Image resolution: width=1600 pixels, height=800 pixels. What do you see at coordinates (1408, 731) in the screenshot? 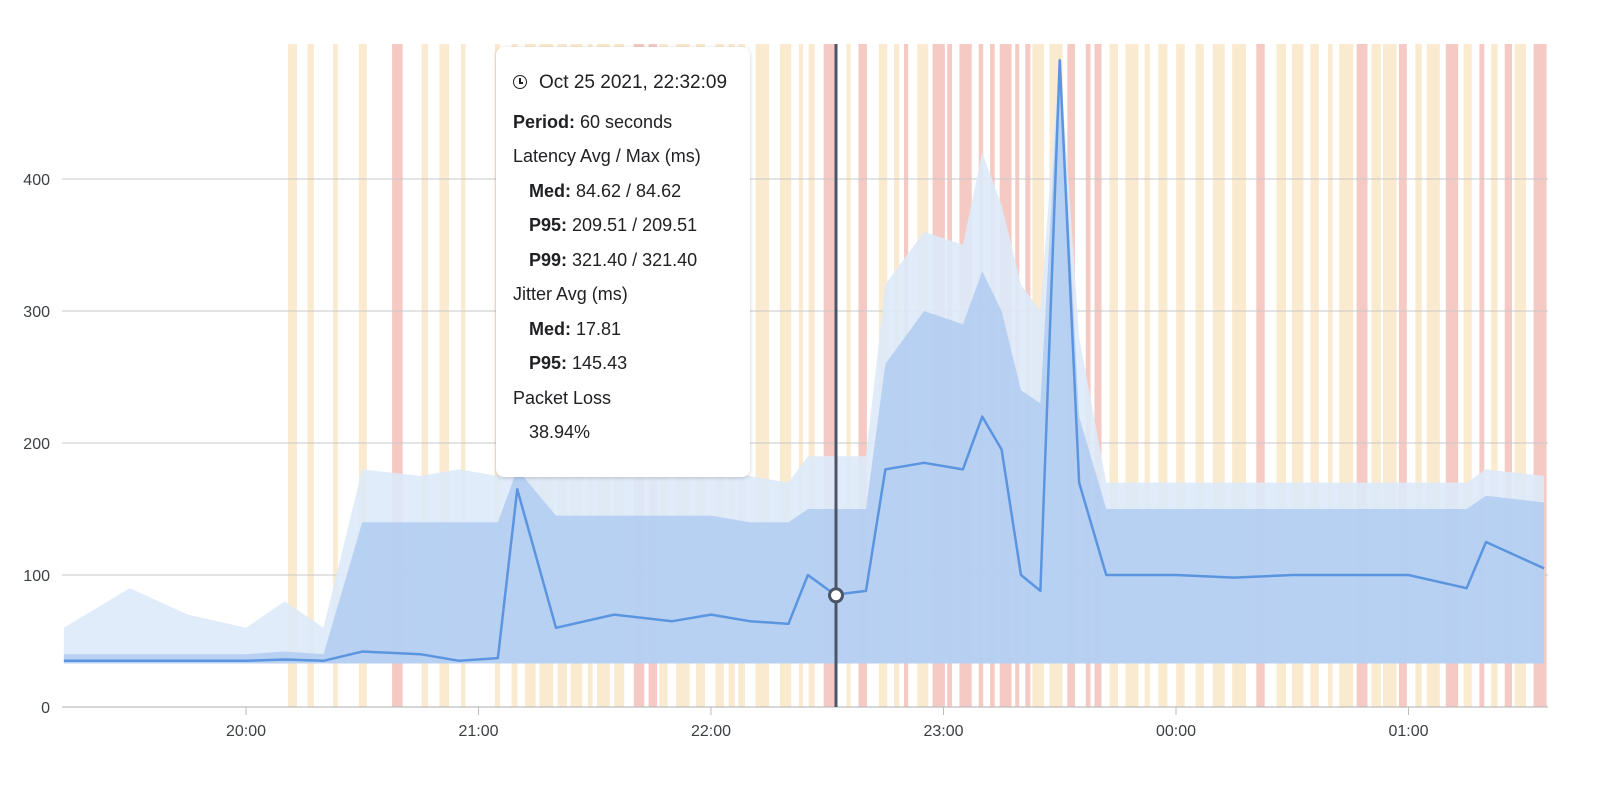
I see `svg-text: 01:00` at bounding box center [1408, 731].